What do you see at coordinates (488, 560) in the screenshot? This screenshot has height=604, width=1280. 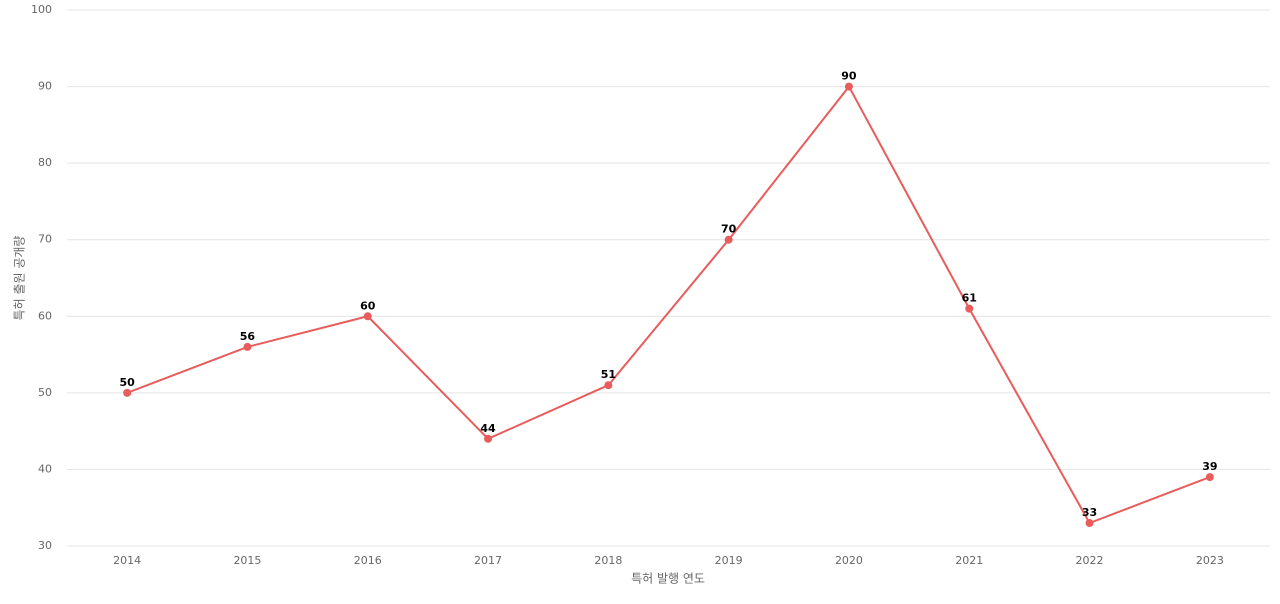 I see `x-tick-label: 2017` at bounding box center [488, 560].